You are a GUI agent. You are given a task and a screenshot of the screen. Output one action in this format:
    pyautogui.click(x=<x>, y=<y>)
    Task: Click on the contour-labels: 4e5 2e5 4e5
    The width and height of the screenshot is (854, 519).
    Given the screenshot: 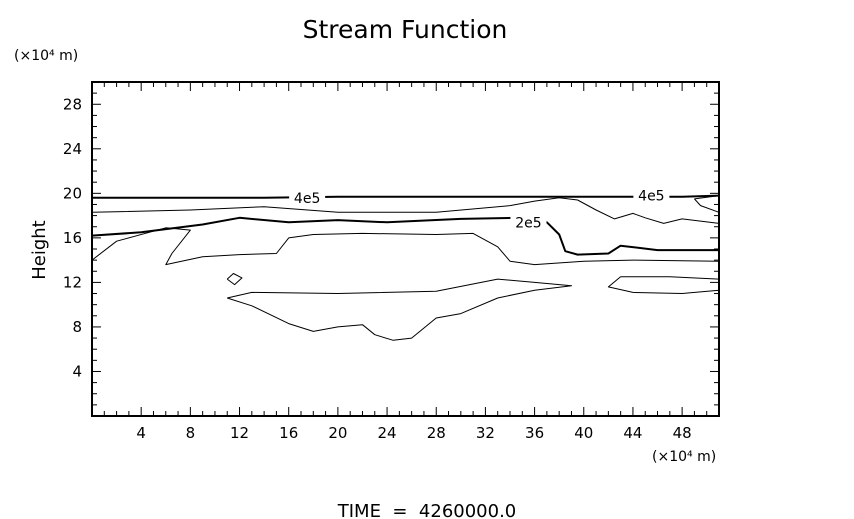 What is the action you would take?
    pyautogui.click(x=479, y=208)
    